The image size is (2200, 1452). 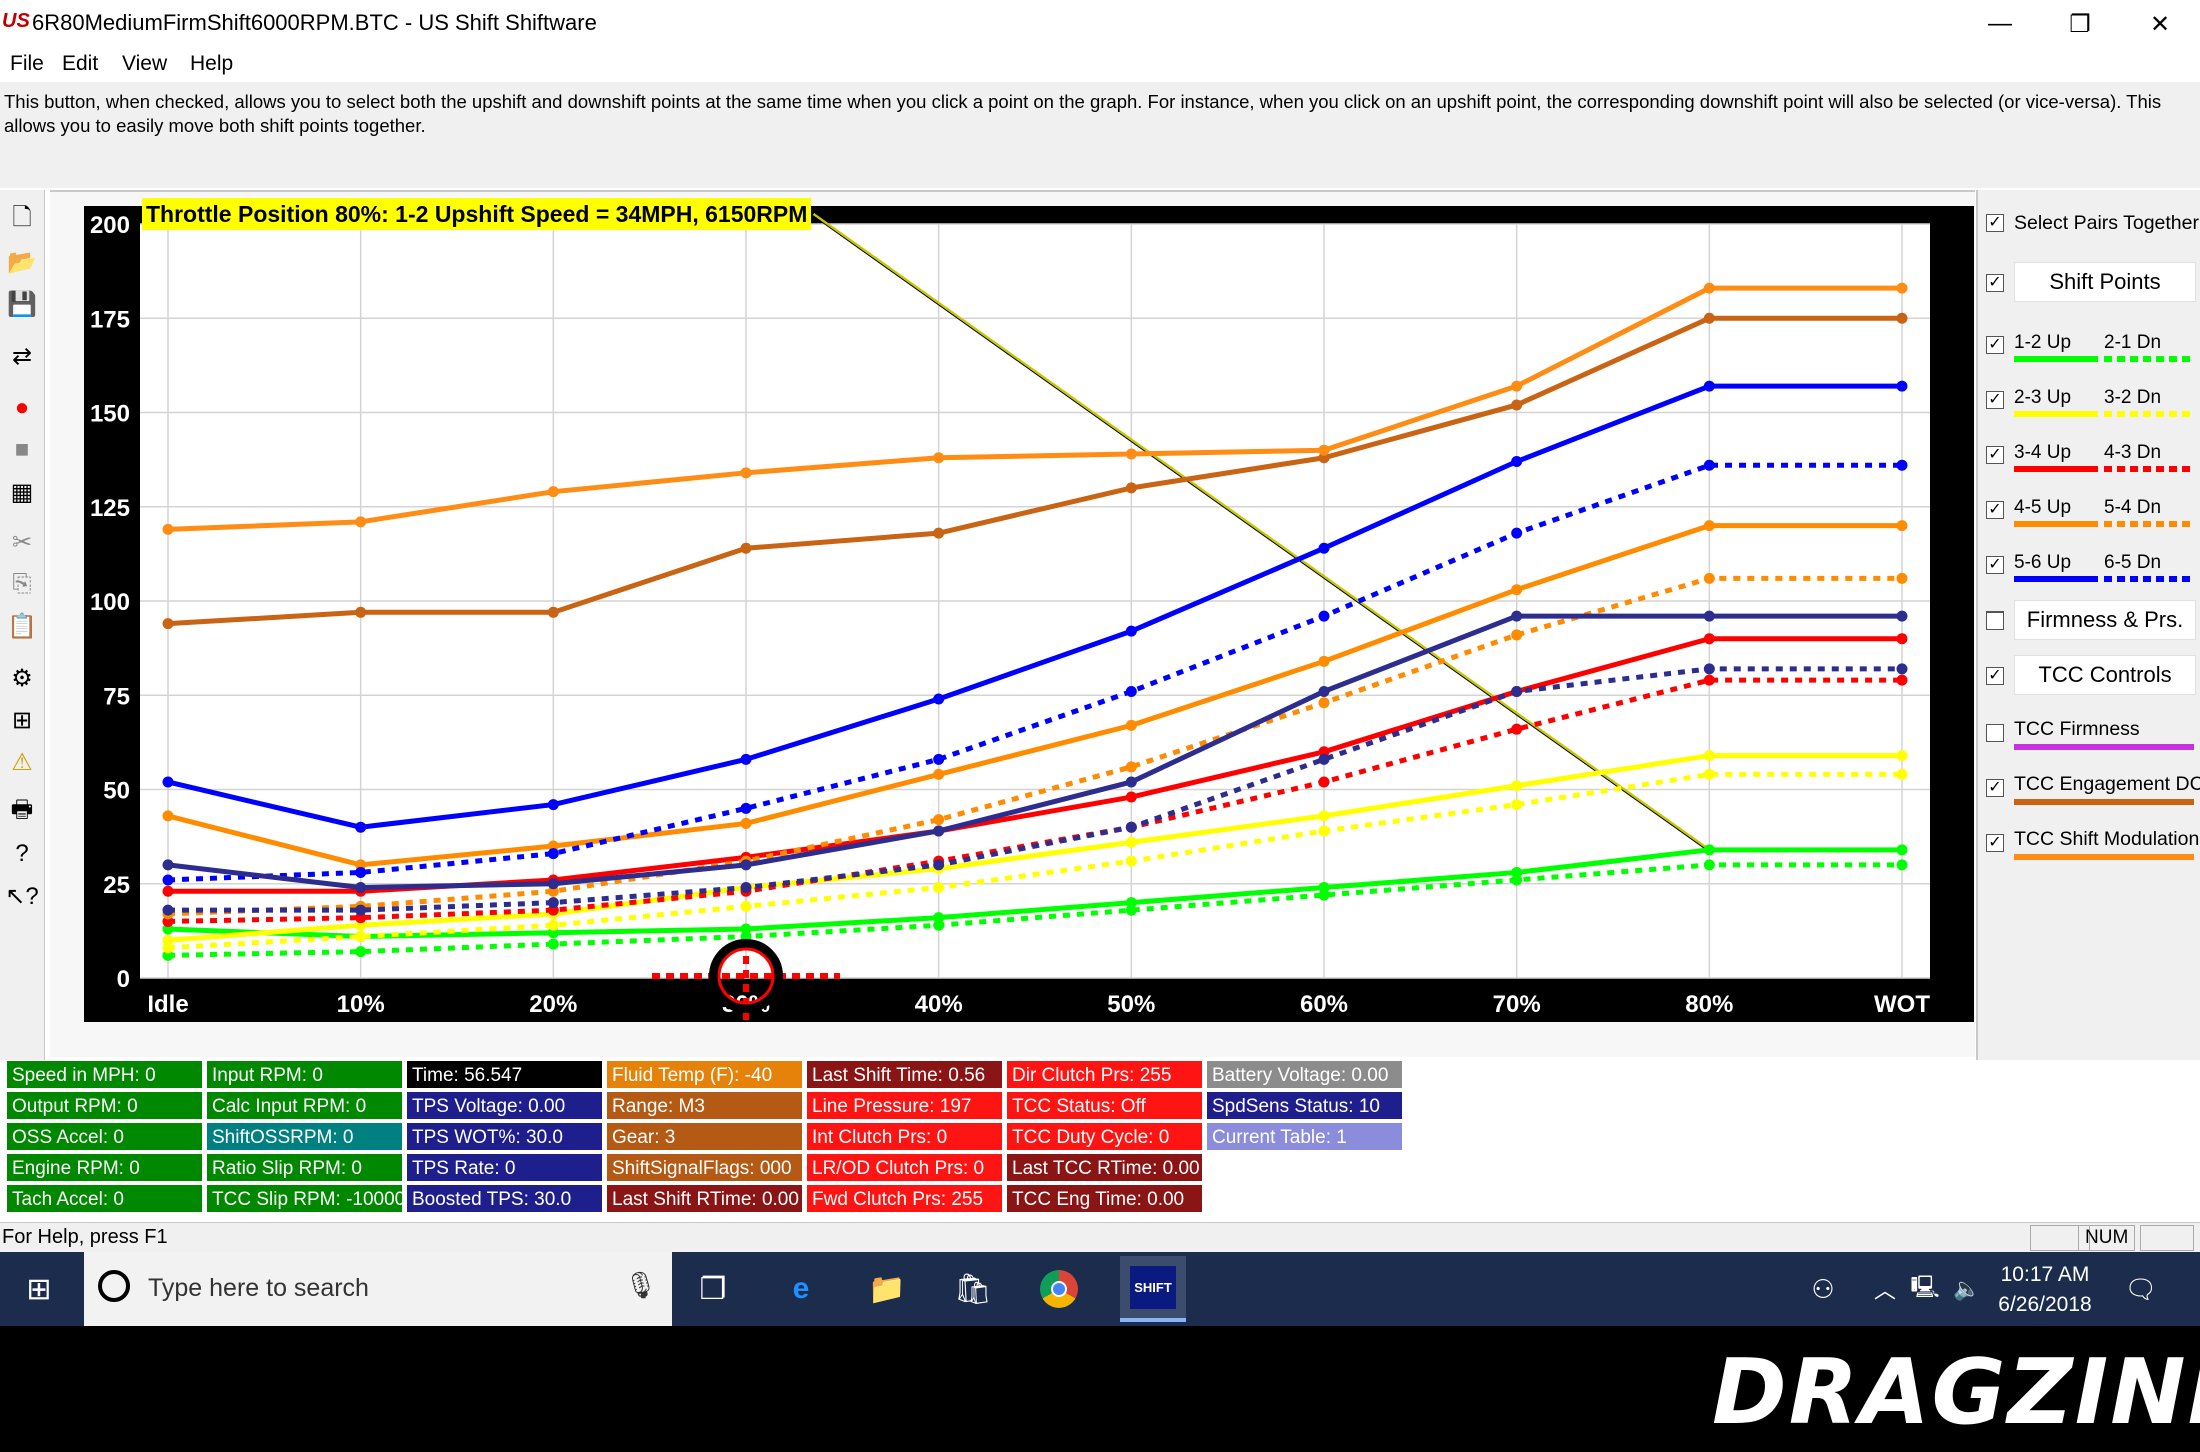 I want to click on save-icon: 💾, so click(x=22, y=304).